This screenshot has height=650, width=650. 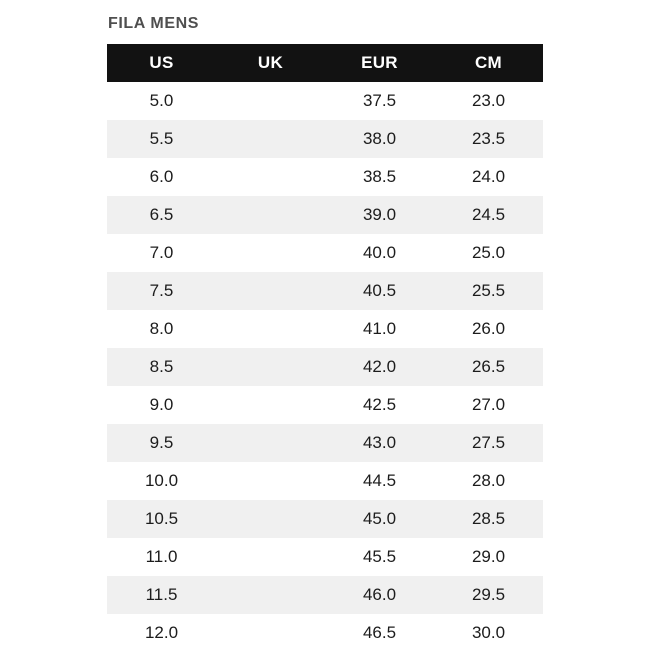 I want to click on cell-cm: 24.5, so click(x=488, y=215).